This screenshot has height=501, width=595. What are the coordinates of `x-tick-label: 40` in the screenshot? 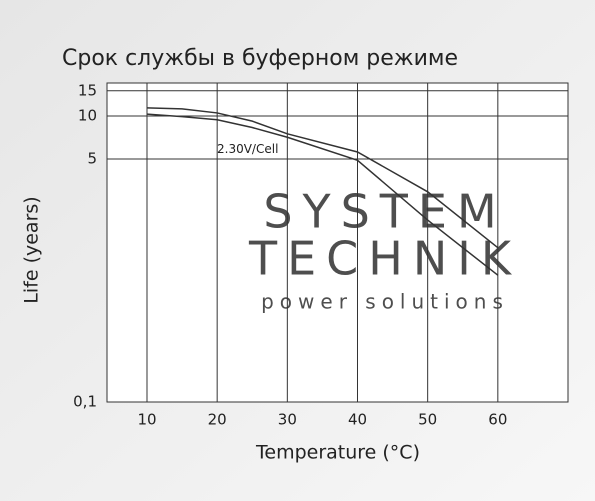 It's located at (357, 420).